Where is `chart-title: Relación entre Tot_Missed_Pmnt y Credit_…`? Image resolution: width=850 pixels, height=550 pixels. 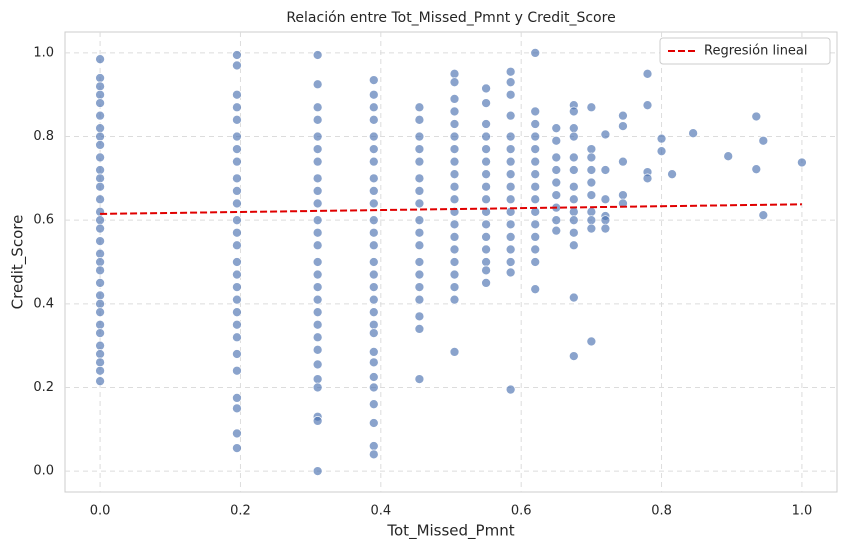 chart-title: Relación entre Tot_Missed_Pmnt y Credit_… is located at coordinates (450, 18).